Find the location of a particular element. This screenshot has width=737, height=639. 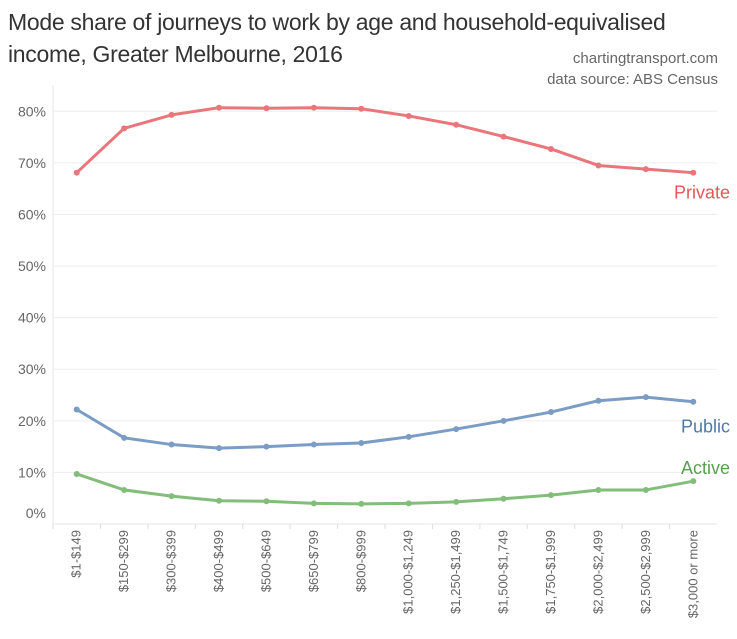

x-tick-label: $2,000-$2,499 is located at coordinates (597, 572).